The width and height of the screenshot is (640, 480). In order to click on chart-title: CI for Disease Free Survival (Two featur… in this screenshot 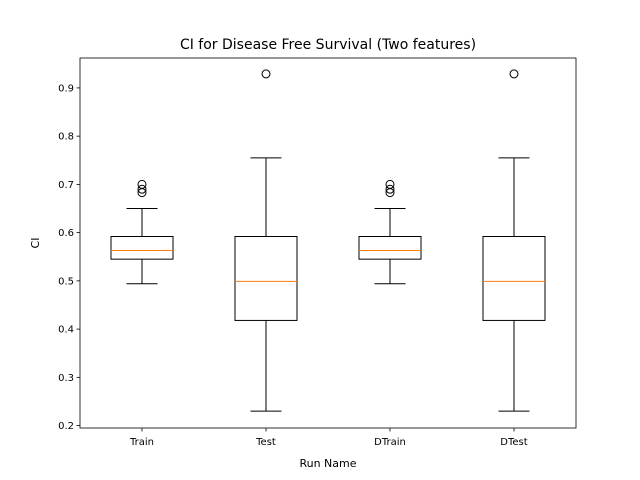, I will do `click(328, 45)`.